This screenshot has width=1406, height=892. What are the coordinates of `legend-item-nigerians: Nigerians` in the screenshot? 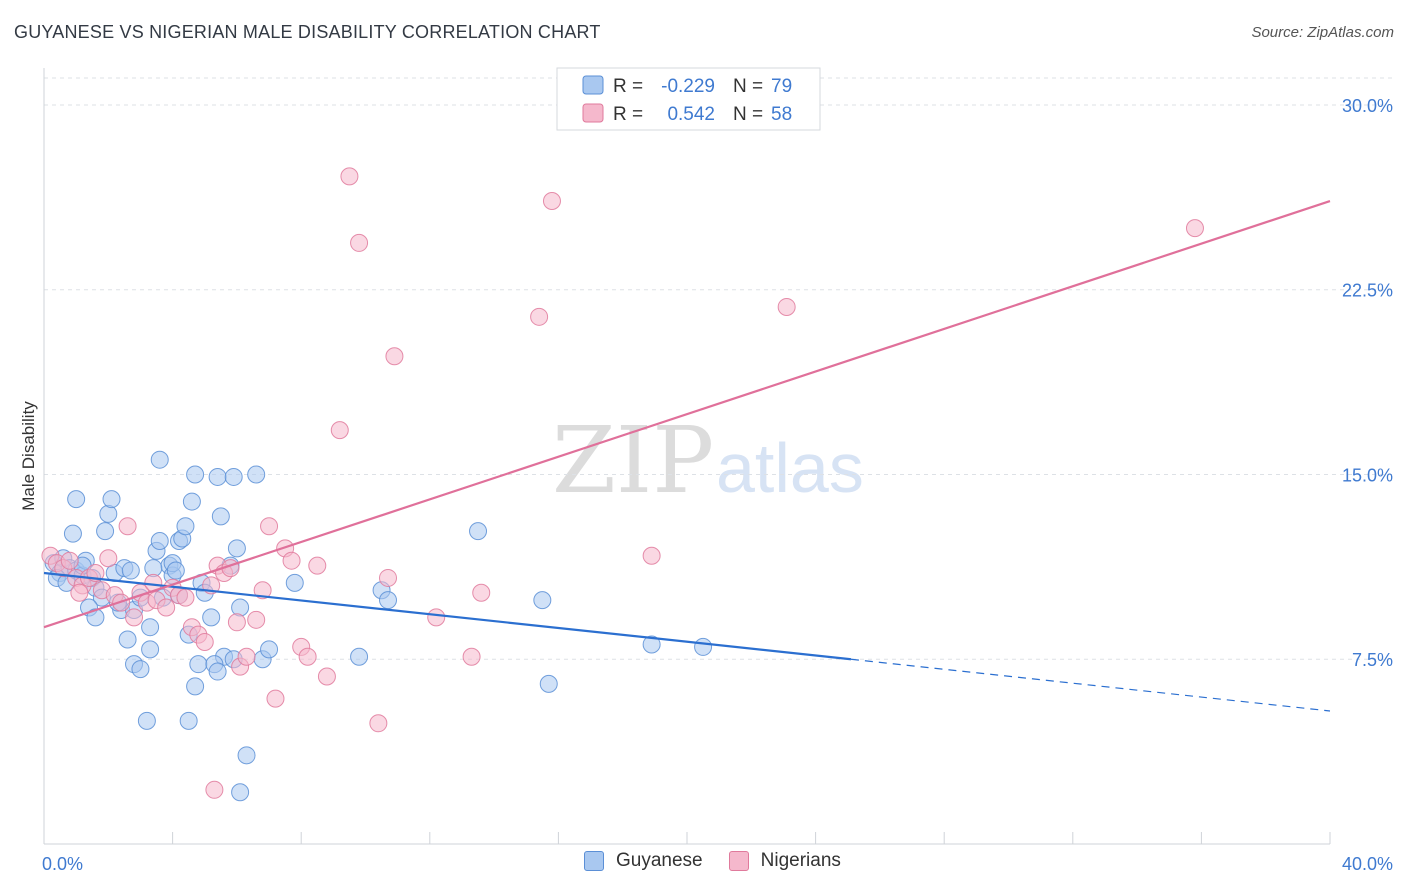 It's located at (784, 861).